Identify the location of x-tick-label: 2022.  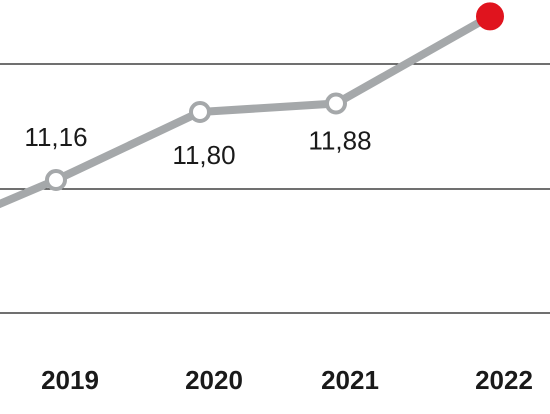
(504, 380).